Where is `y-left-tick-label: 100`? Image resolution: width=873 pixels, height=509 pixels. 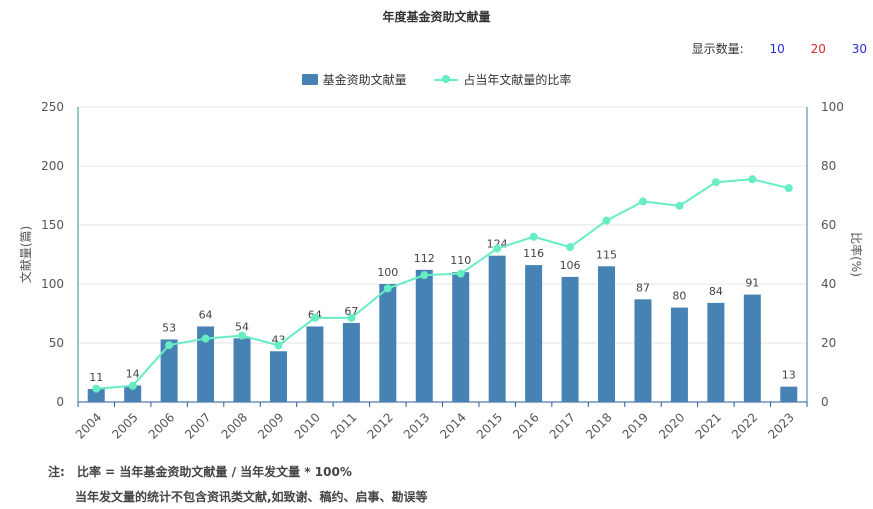 y-left-tick-label: 100 is located at coordinates (52, 284).